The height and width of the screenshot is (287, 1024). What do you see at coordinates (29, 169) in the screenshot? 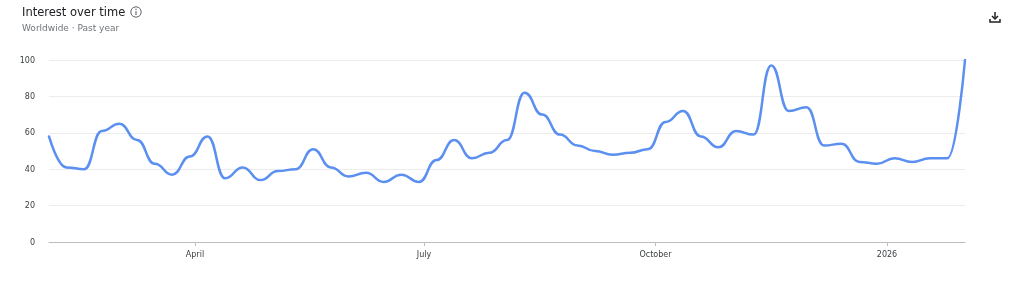
I see `y-tick-label: 40` at bounding box center [29, 169].